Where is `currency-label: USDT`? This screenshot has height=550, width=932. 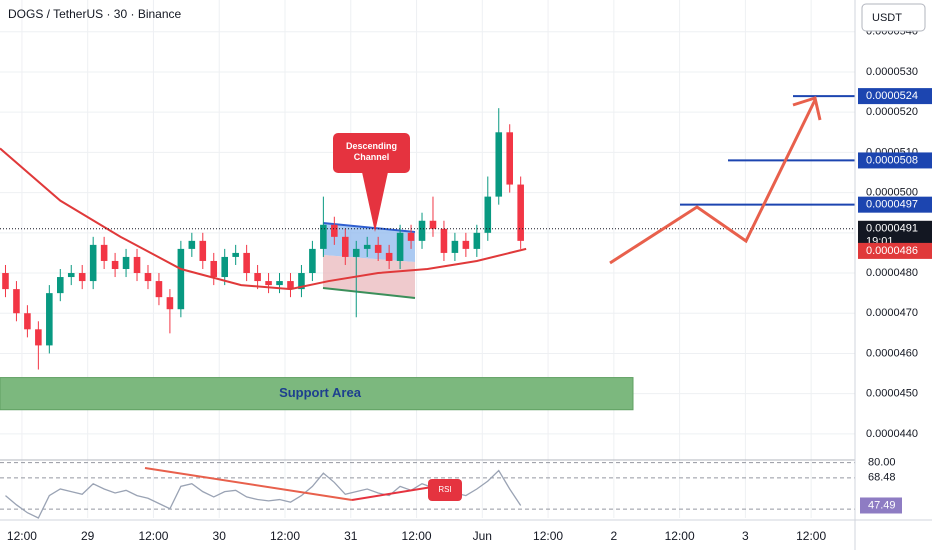
currency-label: USDT is located at coordinates (887, 18).